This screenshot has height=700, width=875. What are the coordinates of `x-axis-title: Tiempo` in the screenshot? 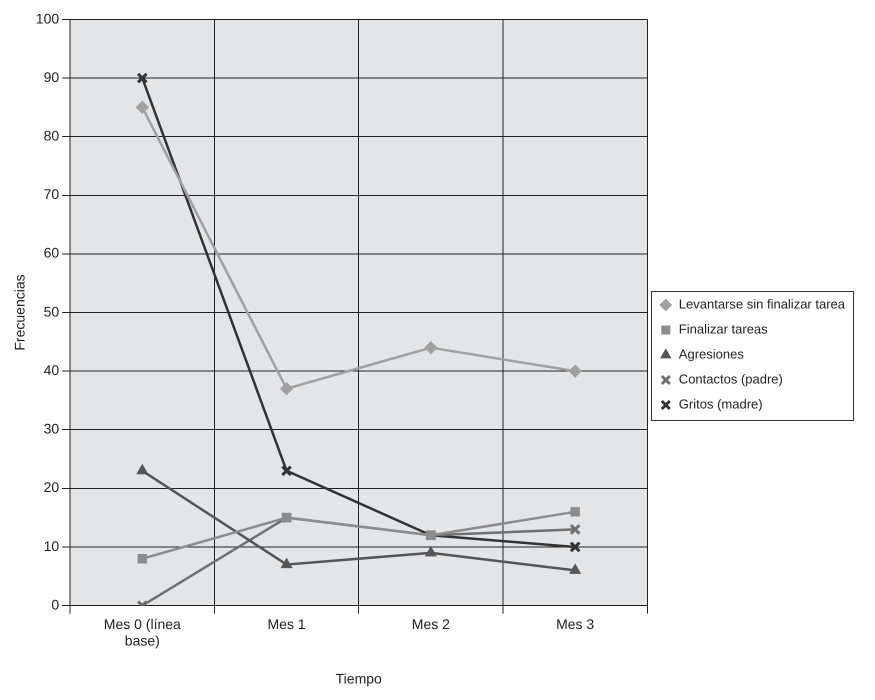 It's located at (359, 678).